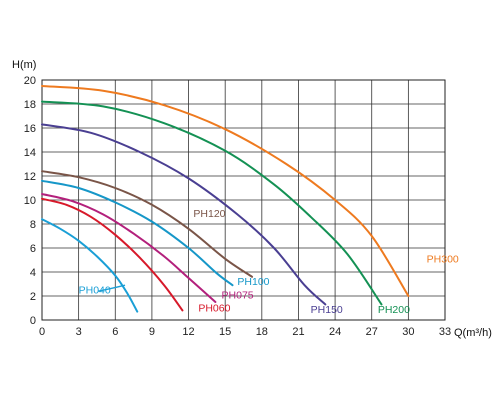 The height and width of the screenshot is (400, 500). I want to click on label-ph300: PH300, so click(443, 259).